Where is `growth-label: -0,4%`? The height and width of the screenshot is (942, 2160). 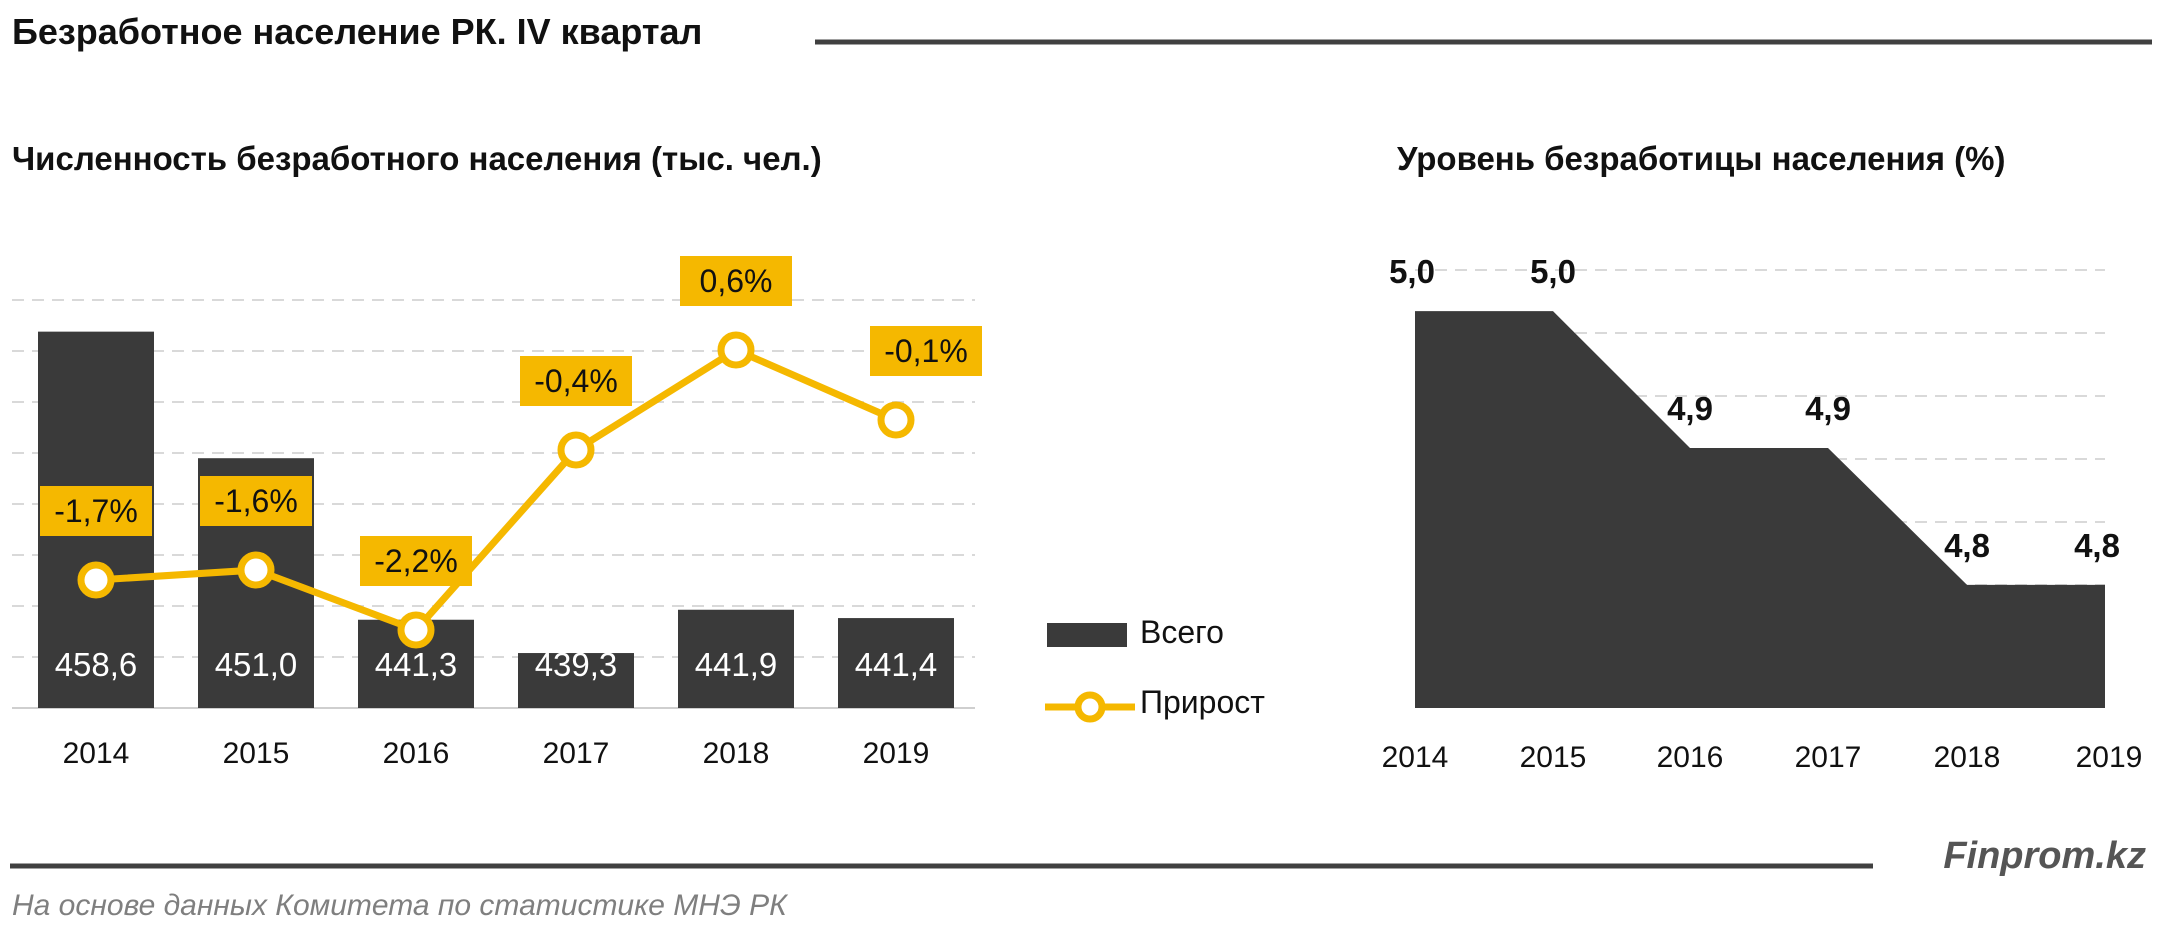 growth-label: -0,4% is located at coordinates (576, 381).